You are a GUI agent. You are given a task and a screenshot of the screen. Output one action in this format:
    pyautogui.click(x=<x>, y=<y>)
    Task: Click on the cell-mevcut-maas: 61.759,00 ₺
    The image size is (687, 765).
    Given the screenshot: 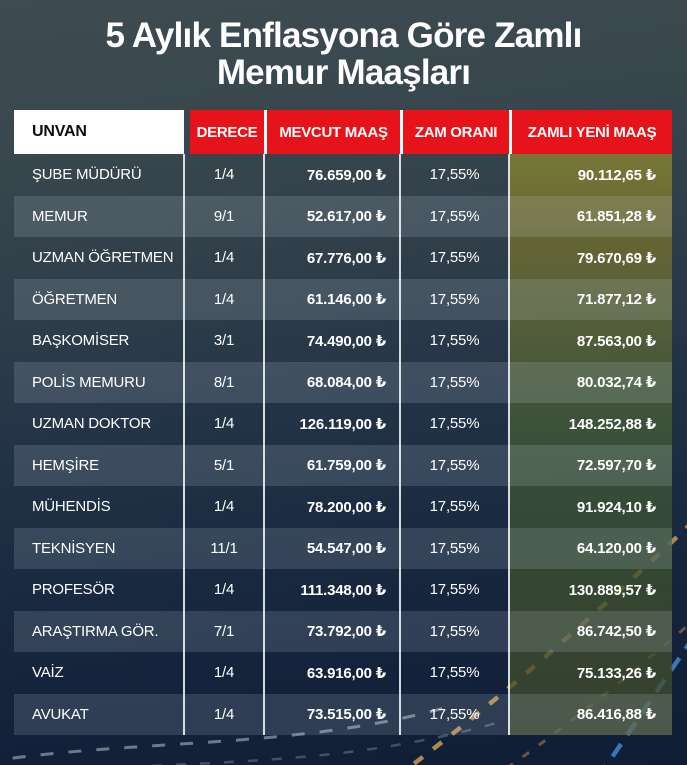 What is the action you would take?
    pyautogui.click(x=346, y=466)
    